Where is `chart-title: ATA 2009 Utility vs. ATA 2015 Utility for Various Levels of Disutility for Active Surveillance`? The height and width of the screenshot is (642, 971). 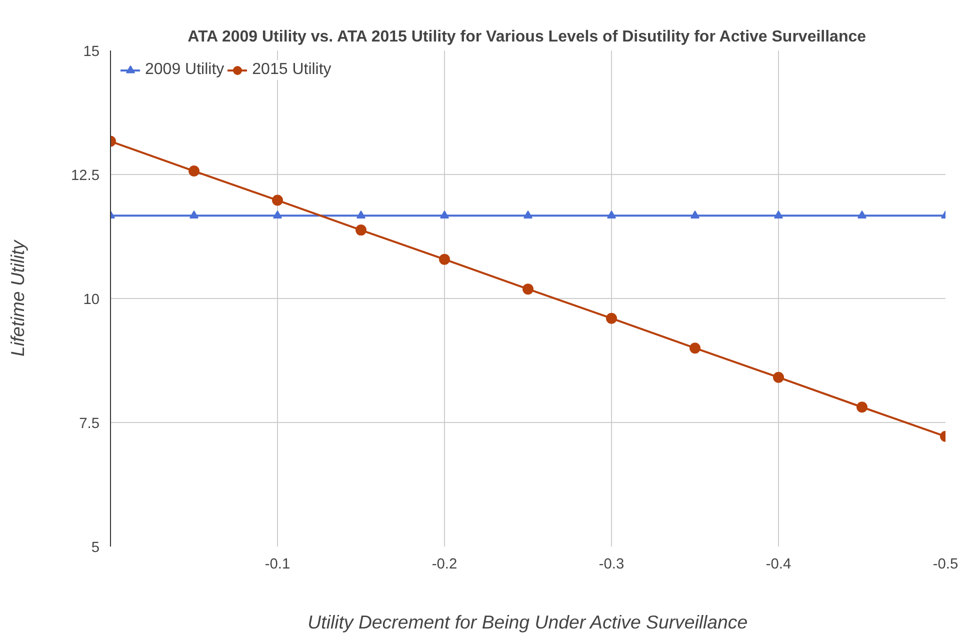 chart-title: ATA 2009 Utility vs. ATA 2015 Utility for Various Levels of Disutility for Active Surveillance is located at coordinates (527, 37).